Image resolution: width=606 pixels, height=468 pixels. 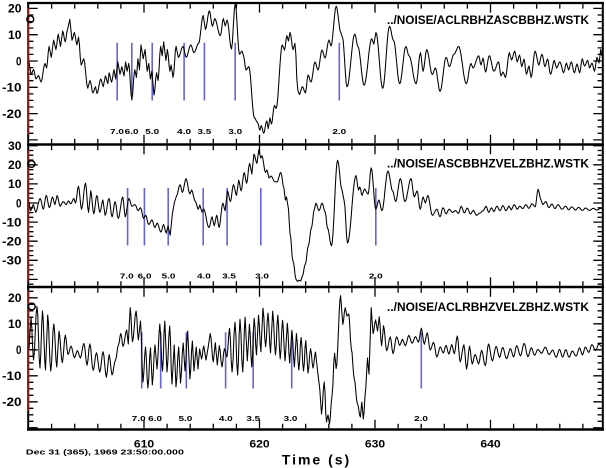 What do you see at coordinates (105, 452) in the screenshot?
I see `svg-text:Dec 31 (365), 1969 23:50:00.00: Dec 31 (365), 1969 23:50:00.000` at bounding box center [105, 452].